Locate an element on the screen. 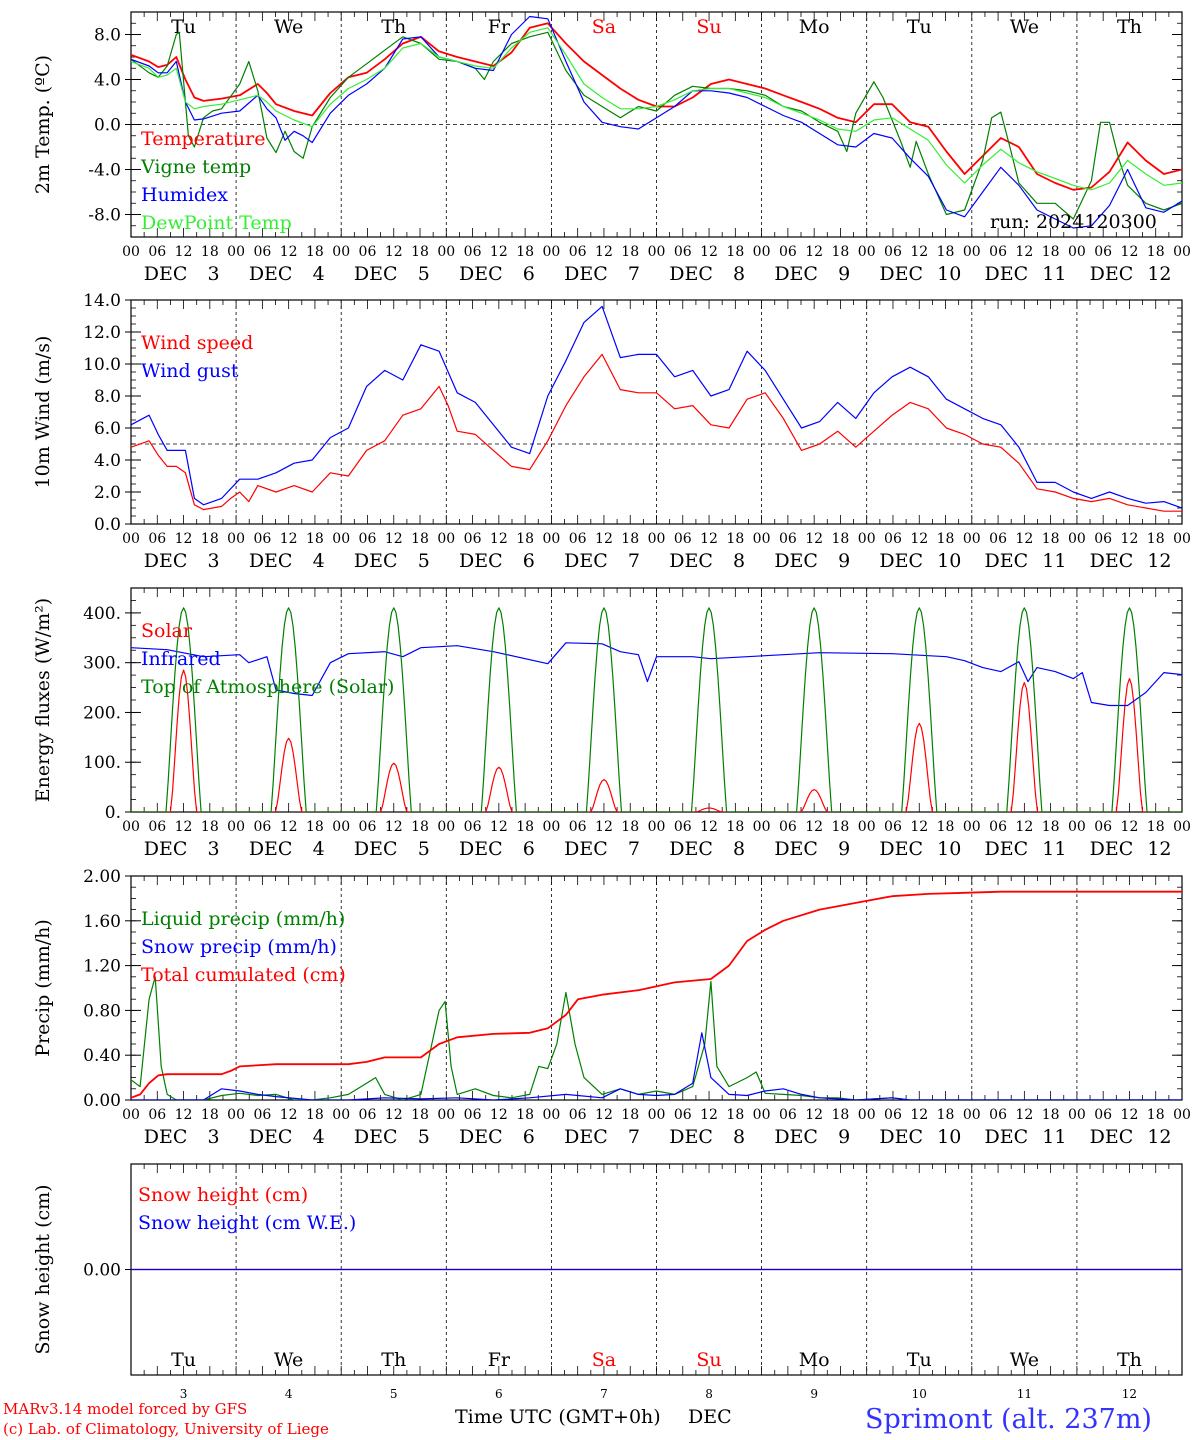 The width and height of the screenshot is (1194, 1440). series-line-wind-gust is located at coordinates (656, 407).